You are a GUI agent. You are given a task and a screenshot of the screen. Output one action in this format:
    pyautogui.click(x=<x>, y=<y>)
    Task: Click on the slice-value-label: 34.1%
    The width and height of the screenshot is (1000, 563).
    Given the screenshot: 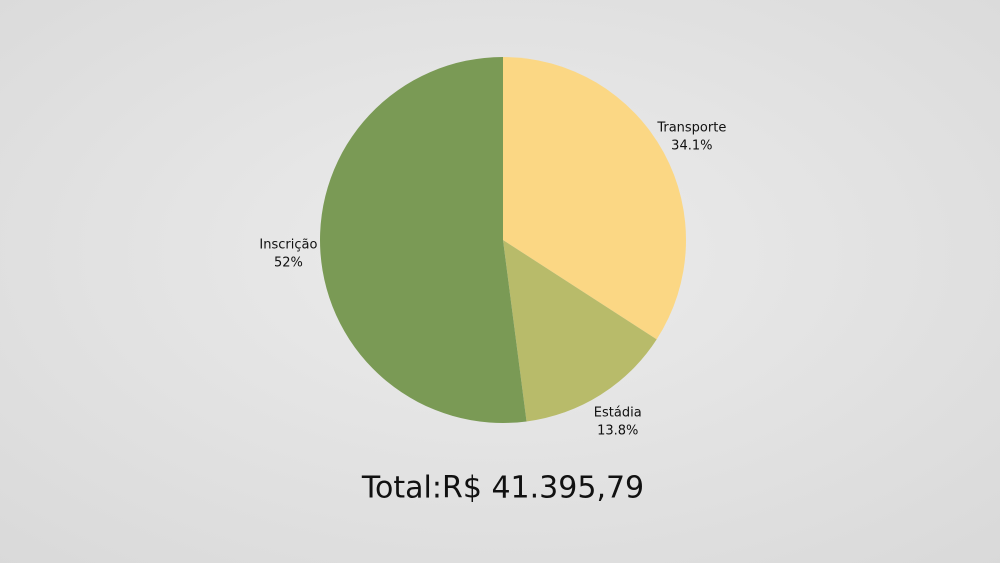 What is the action you would take?
    pyautogui.click(x=691, y=146)
    